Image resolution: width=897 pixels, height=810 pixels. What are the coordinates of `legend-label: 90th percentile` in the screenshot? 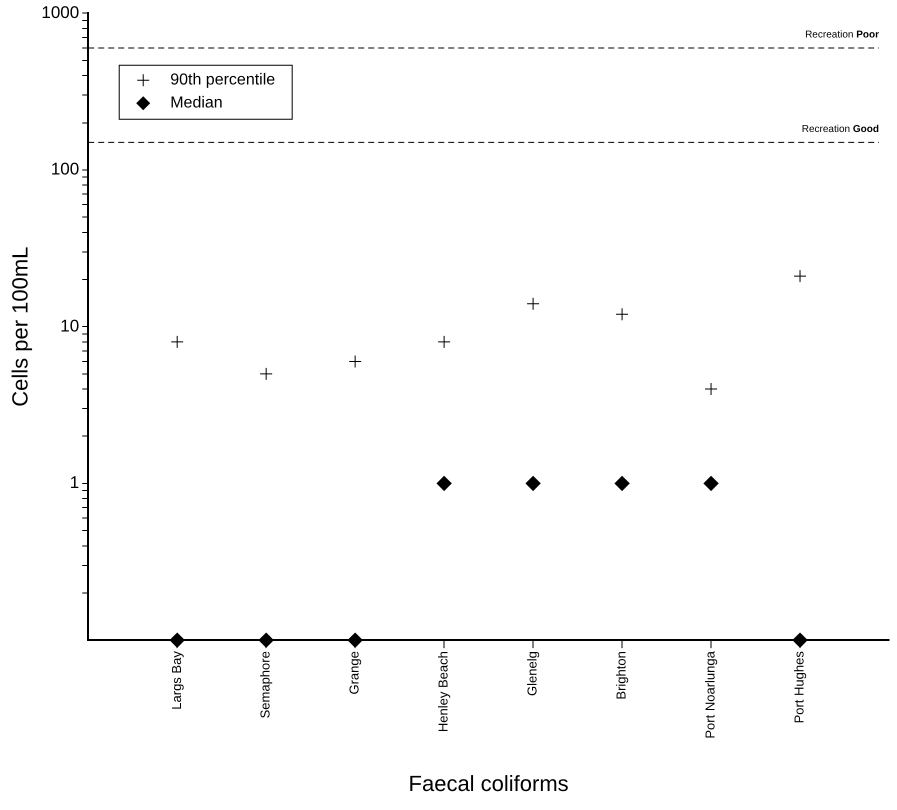 It's located at (223, 80).